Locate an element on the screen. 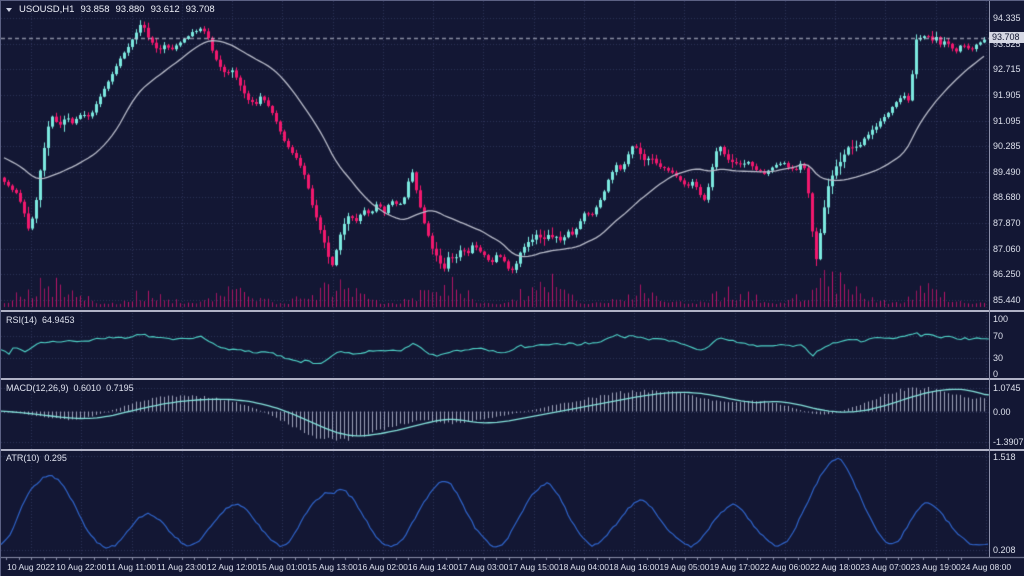 The height and width of the screenshot is (576, 1024). time-axis-label: 18 Aug 04:00 is located at coordinates (583, 567).